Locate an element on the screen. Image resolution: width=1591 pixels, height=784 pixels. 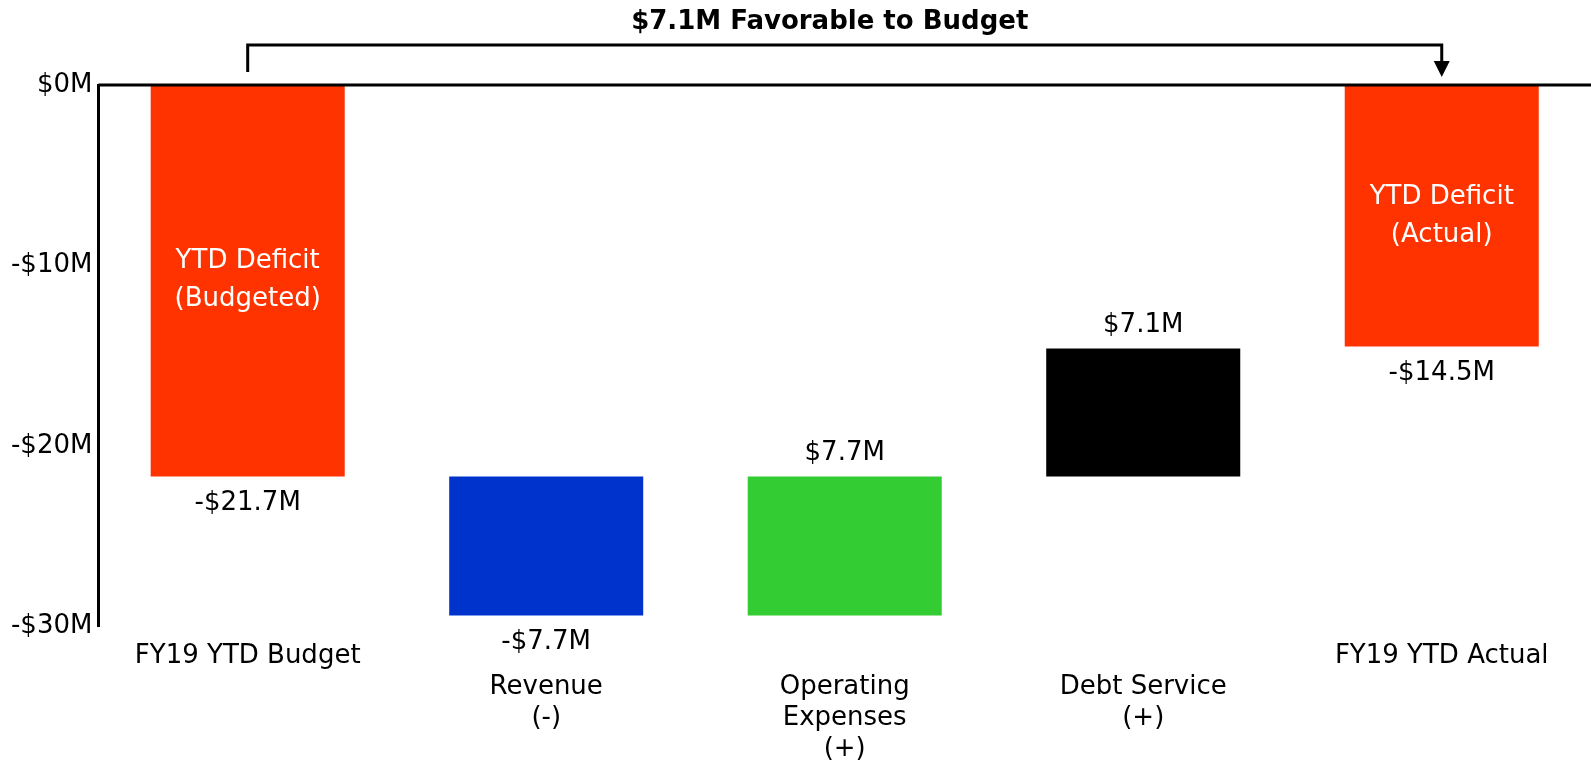
x-tick-label: FY19 YTD Actual is located at coordinates (1441, 653).